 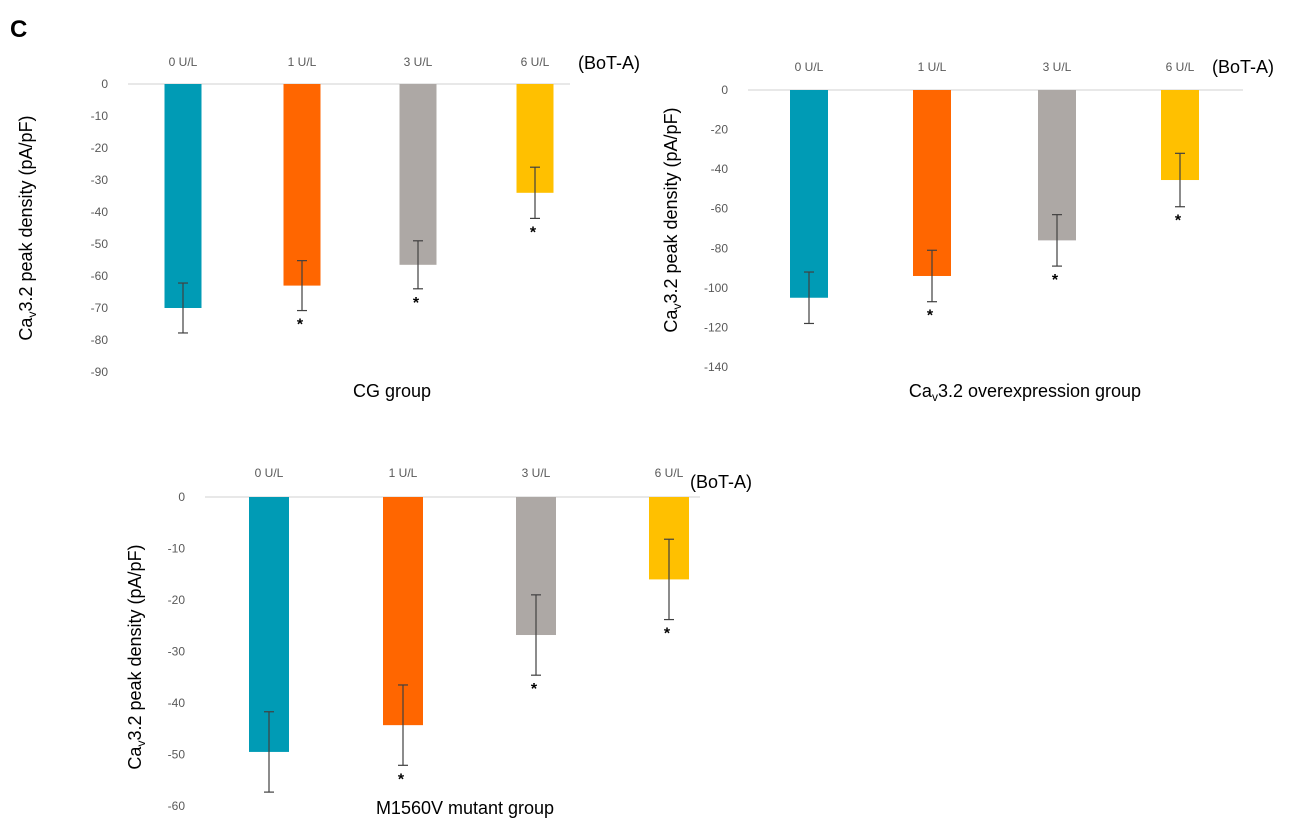 What do you see at coordinates (716, 367) in the screenshot?
I see `y-tick-label: -140` at bounding box center [716, 367].